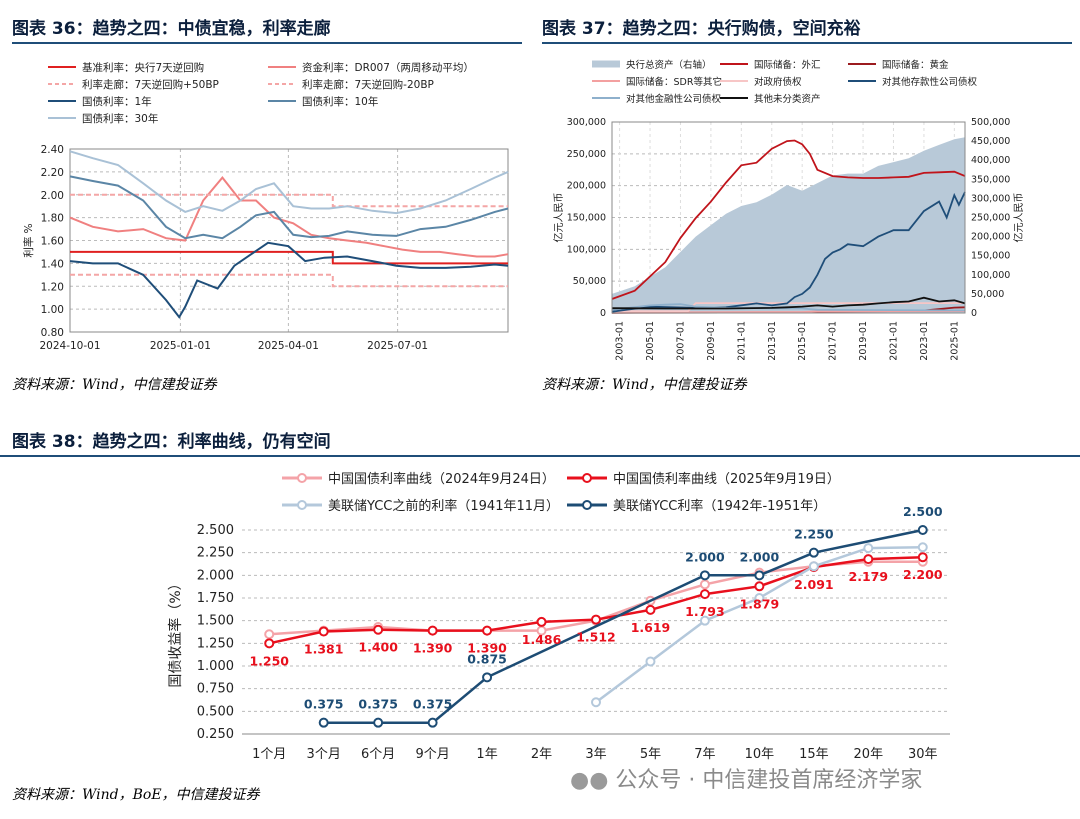 This screenshot has width=1080, height=819. What do you see at coordinates (180, 346) in the screenshot?
I see `c36-xtick: 2025-01-01` at bounding box center [180, 346].